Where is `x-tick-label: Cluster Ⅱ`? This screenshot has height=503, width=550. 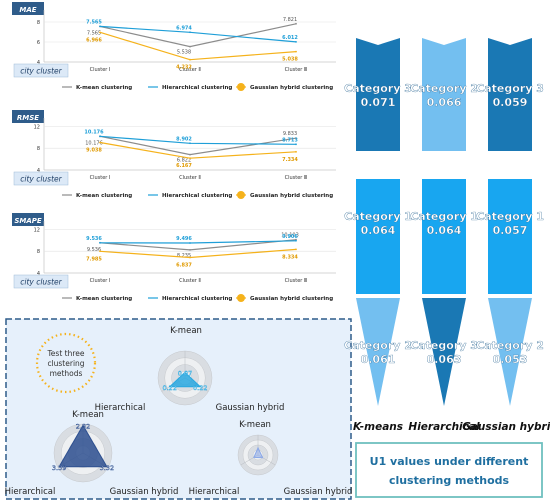
x-tick-label: Cluster Ⅱ is located at coordinates (190, 70).